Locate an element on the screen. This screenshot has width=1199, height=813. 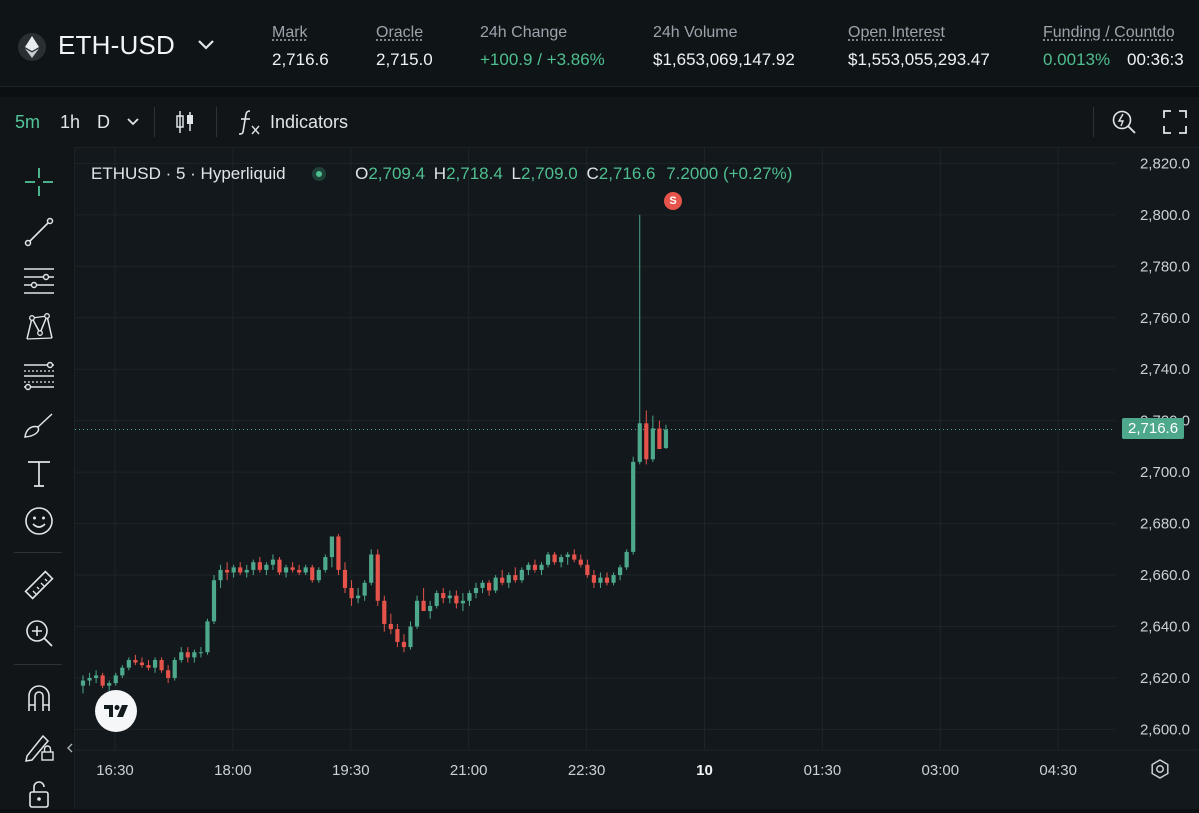
zoom-in-icon is located at coordinates (39, 633).